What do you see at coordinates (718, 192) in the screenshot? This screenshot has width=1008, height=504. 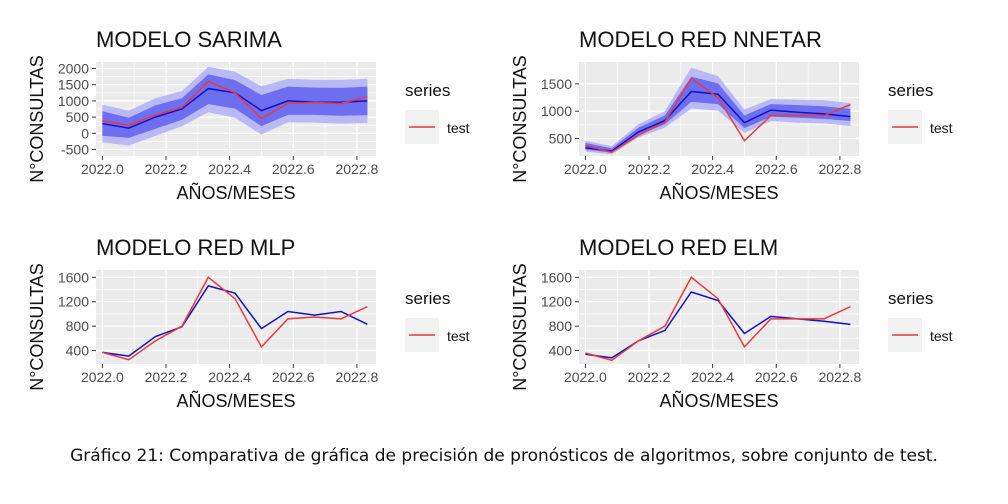 I see `chart2-x-axis-label: AÑOS/MESES` at bounding box center [718, 192].